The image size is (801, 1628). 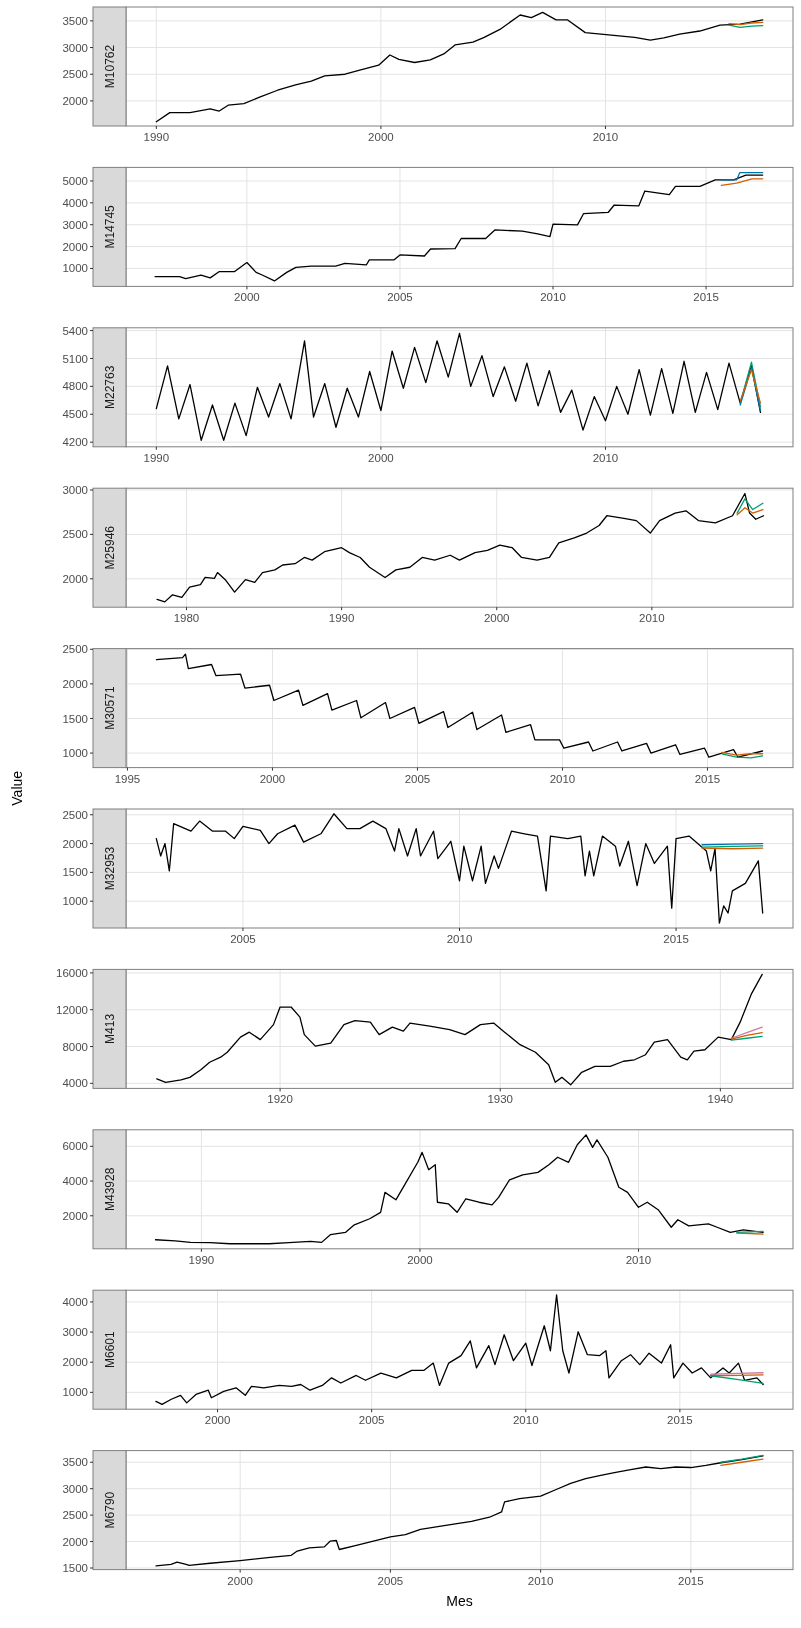 What do you see at coordinates (75, 1146) in the screenshot?
I see `y-tick-label: 6000` at bounding box center [75, 1146].